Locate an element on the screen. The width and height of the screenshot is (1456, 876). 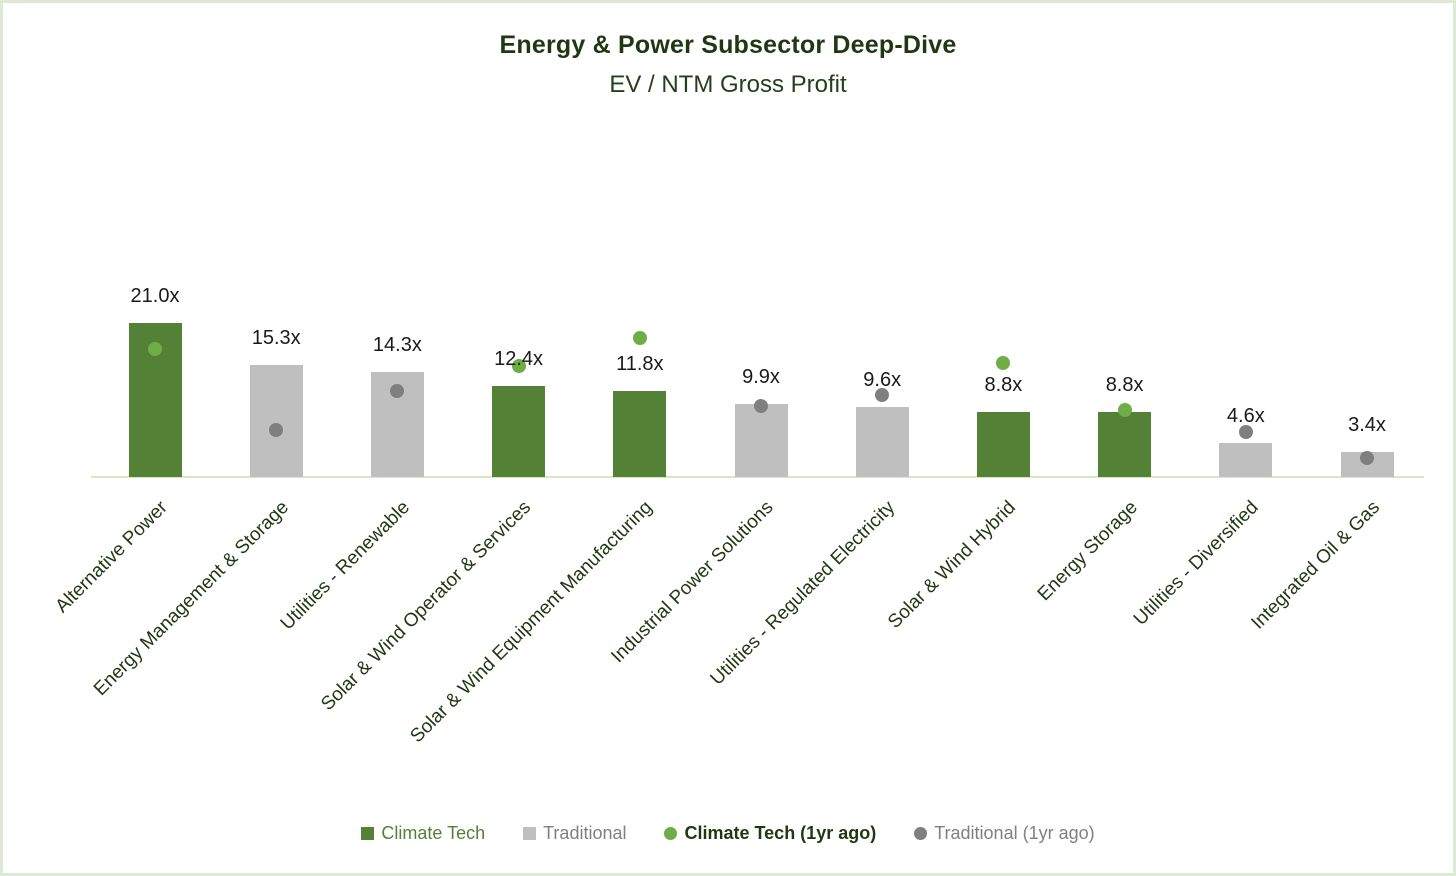
category-label: Utilities - Renewable is located at coordinates (345, 566).